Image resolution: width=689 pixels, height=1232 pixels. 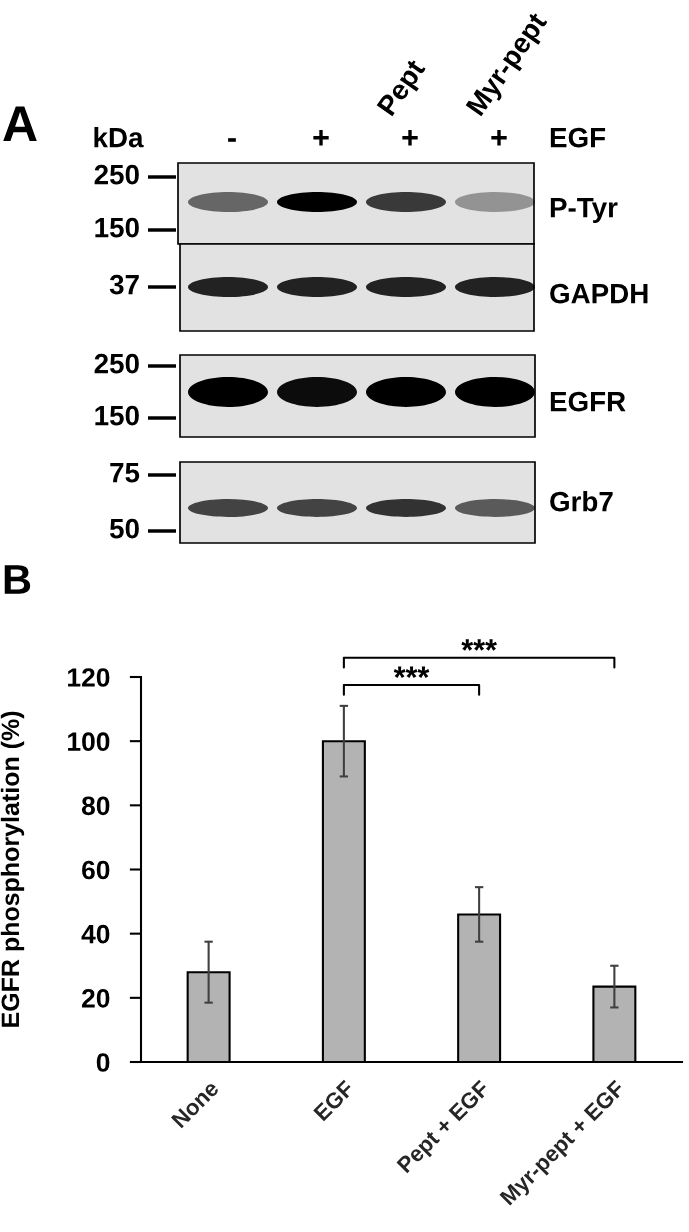 What do you see at coordinates (20, 123) in the screenshot?
I see `text: A` at bounding box center [20, 123].